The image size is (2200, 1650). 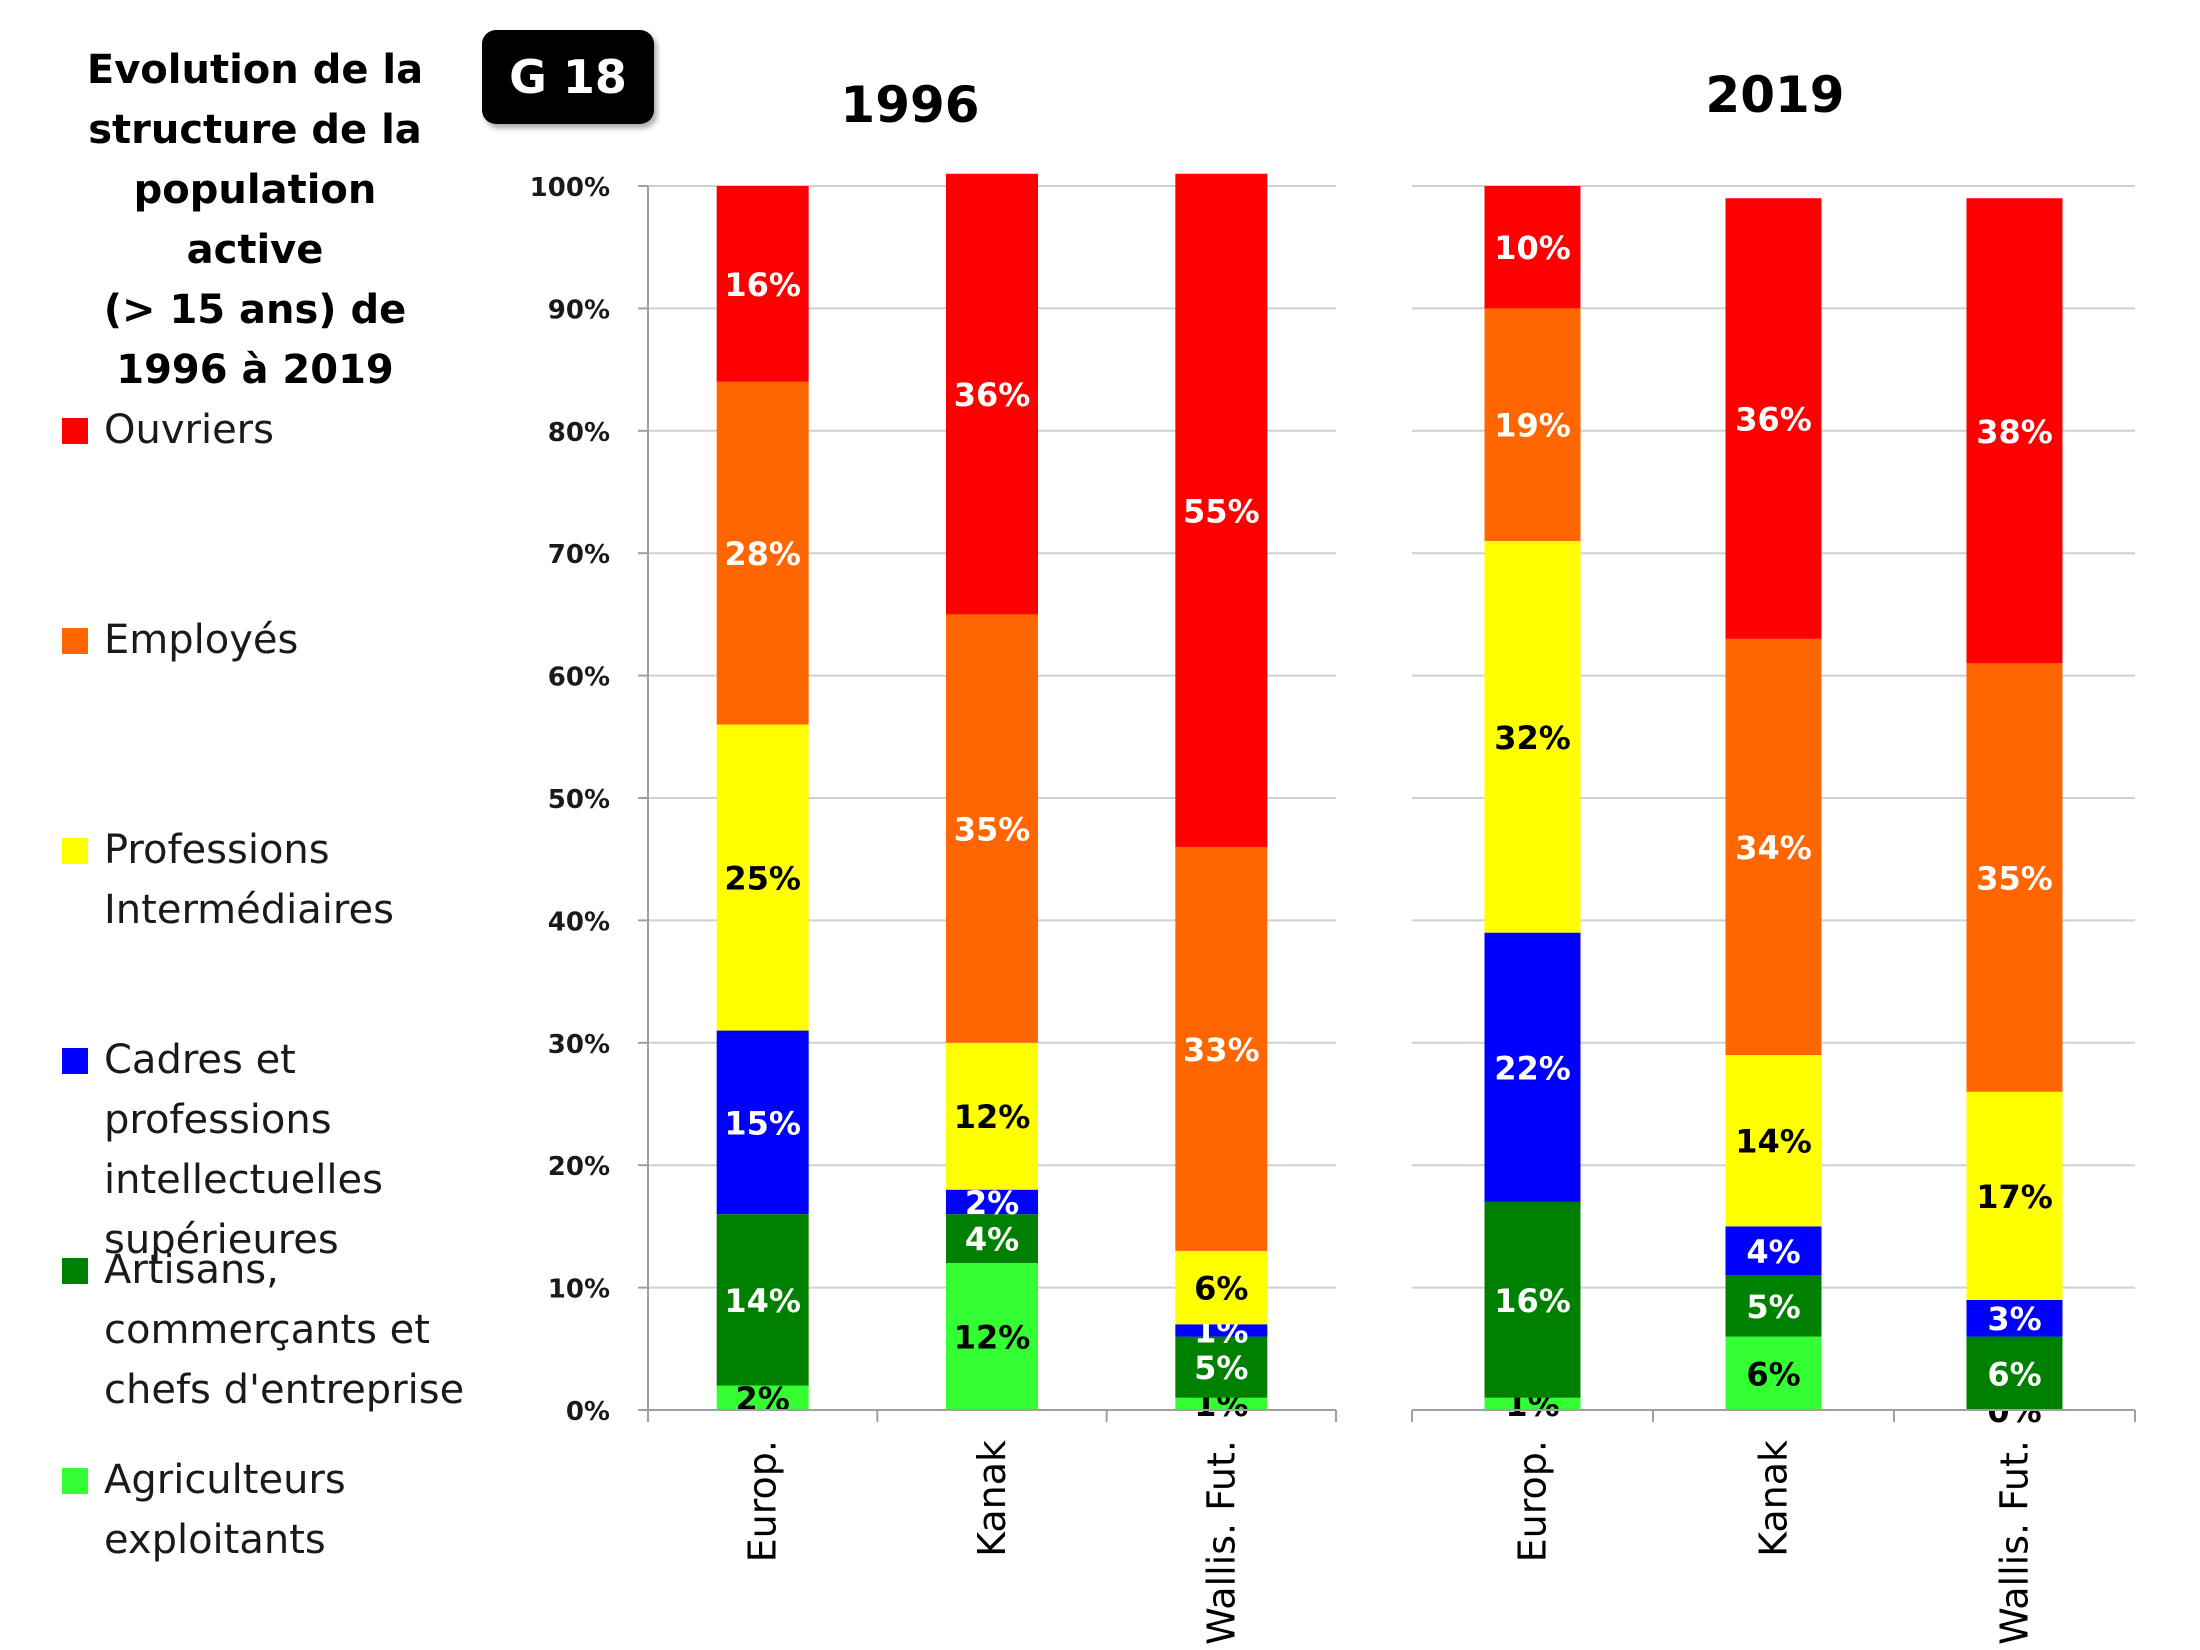 I want to click on y-tick-label: 10%, so click(x=579, y=1290).